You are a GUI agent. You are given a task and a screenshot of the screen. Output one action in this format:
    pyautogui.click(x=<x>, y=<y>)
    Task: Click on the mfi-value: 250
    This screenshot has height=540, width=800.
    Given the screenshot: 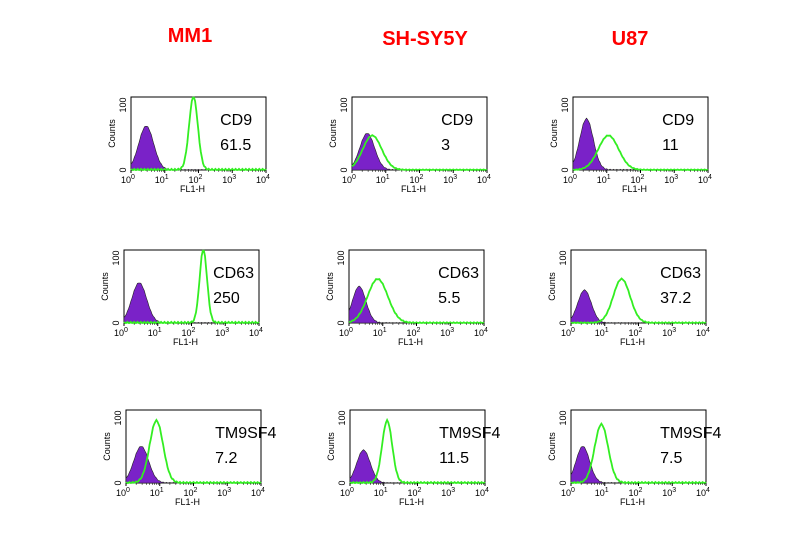 What is the action you would take?
    pyautogui.click(x=226, y=298)
    